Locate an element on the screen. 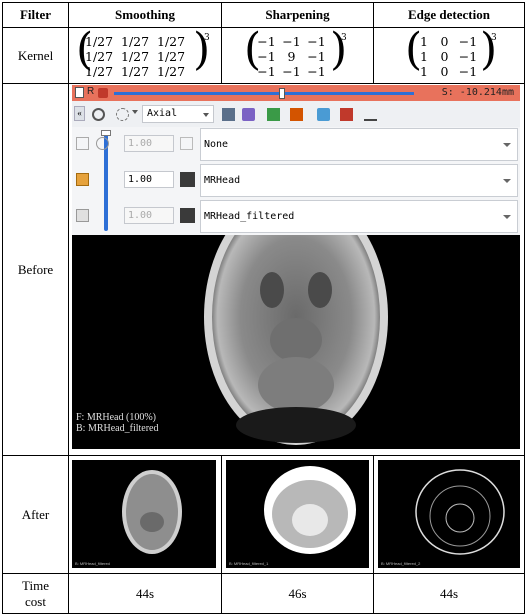 The width and height of the screenshot is (527, 616). background-icon is located at coordinates (82, 215).